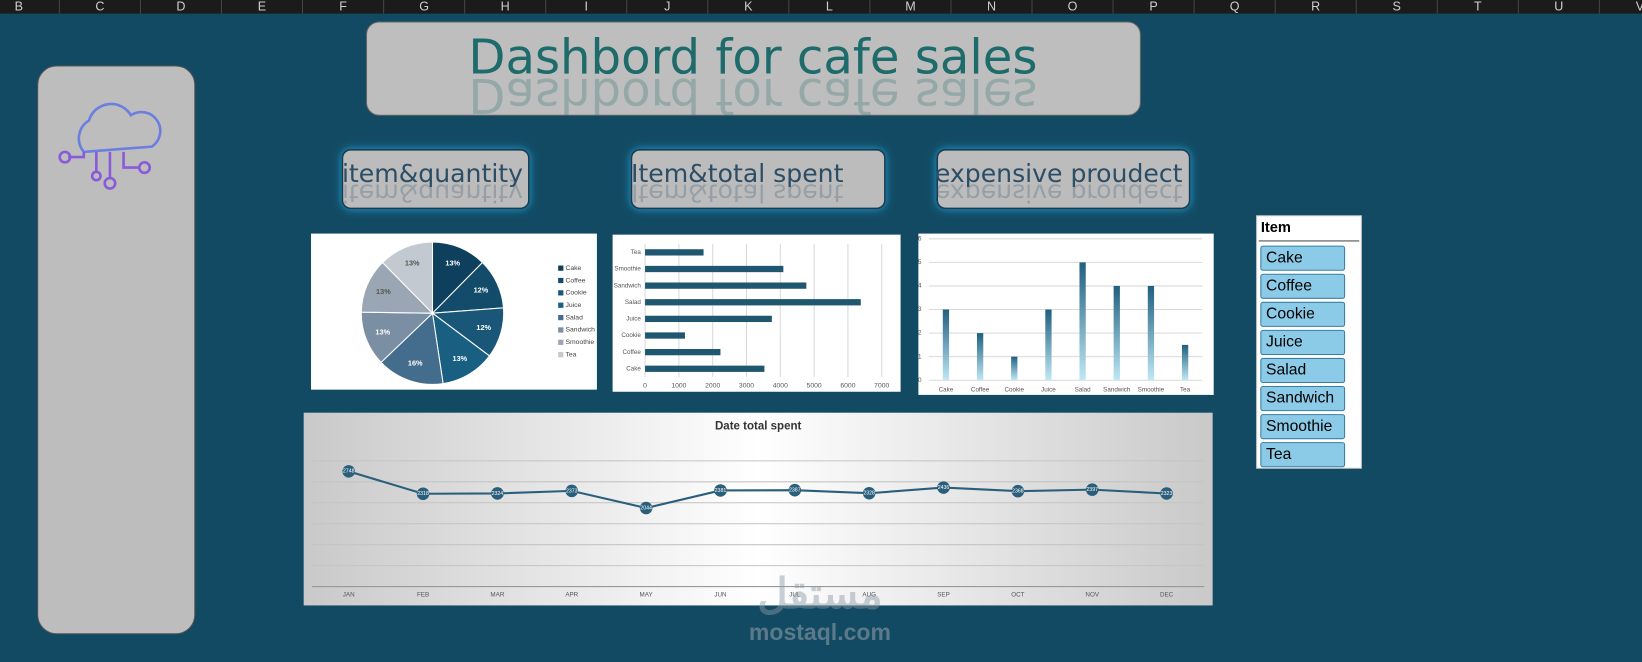 This screenshot has width=1642, height=662. I want to click on legend-label: Salad, so click(574, 317).